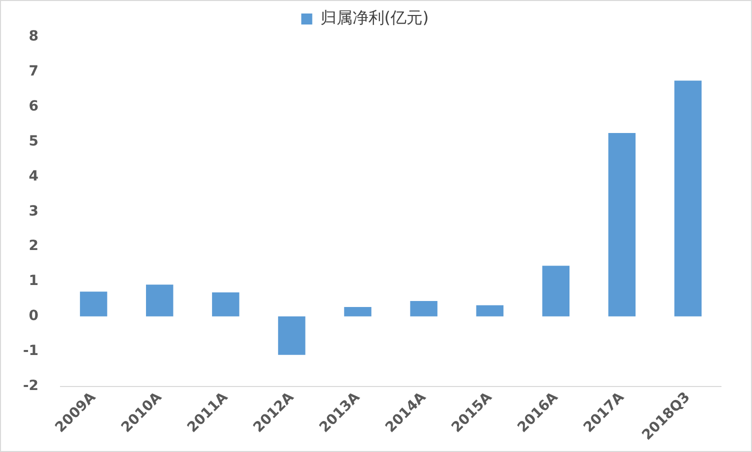 The height and width of the screenshot is (452, 752). What do you see at coordinates (33, 141) in the screenshot?
I see `y-tick-label: 5` at bounding box center [33, 141].